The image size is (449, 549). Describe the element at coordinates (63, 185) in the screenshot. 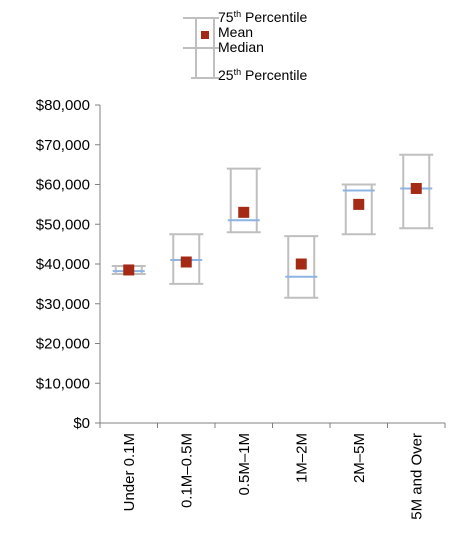

I see `y-tick-label: $60,000` at that location.